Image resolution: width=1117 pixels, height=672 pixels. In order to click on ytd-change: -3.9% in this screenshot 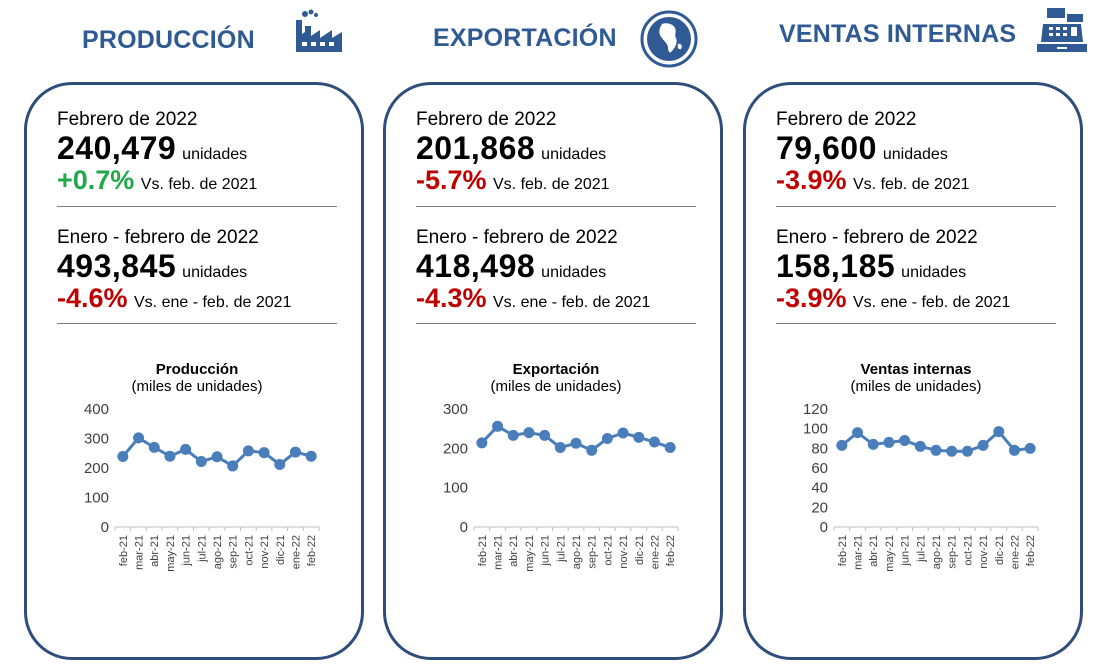, I will do `click(811, 298)`.